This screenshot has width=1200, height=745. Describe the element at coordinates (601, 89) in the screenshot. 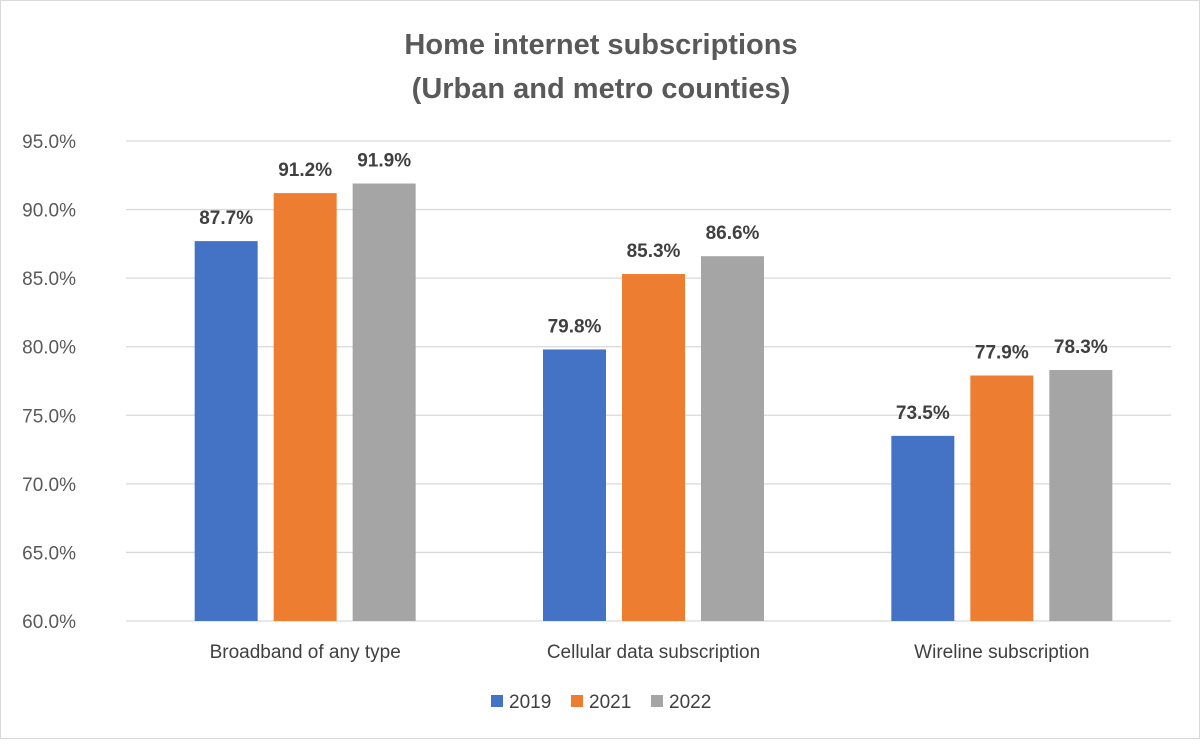

I see `chart-title-line-2: (Urban and metro counties)` at that location.